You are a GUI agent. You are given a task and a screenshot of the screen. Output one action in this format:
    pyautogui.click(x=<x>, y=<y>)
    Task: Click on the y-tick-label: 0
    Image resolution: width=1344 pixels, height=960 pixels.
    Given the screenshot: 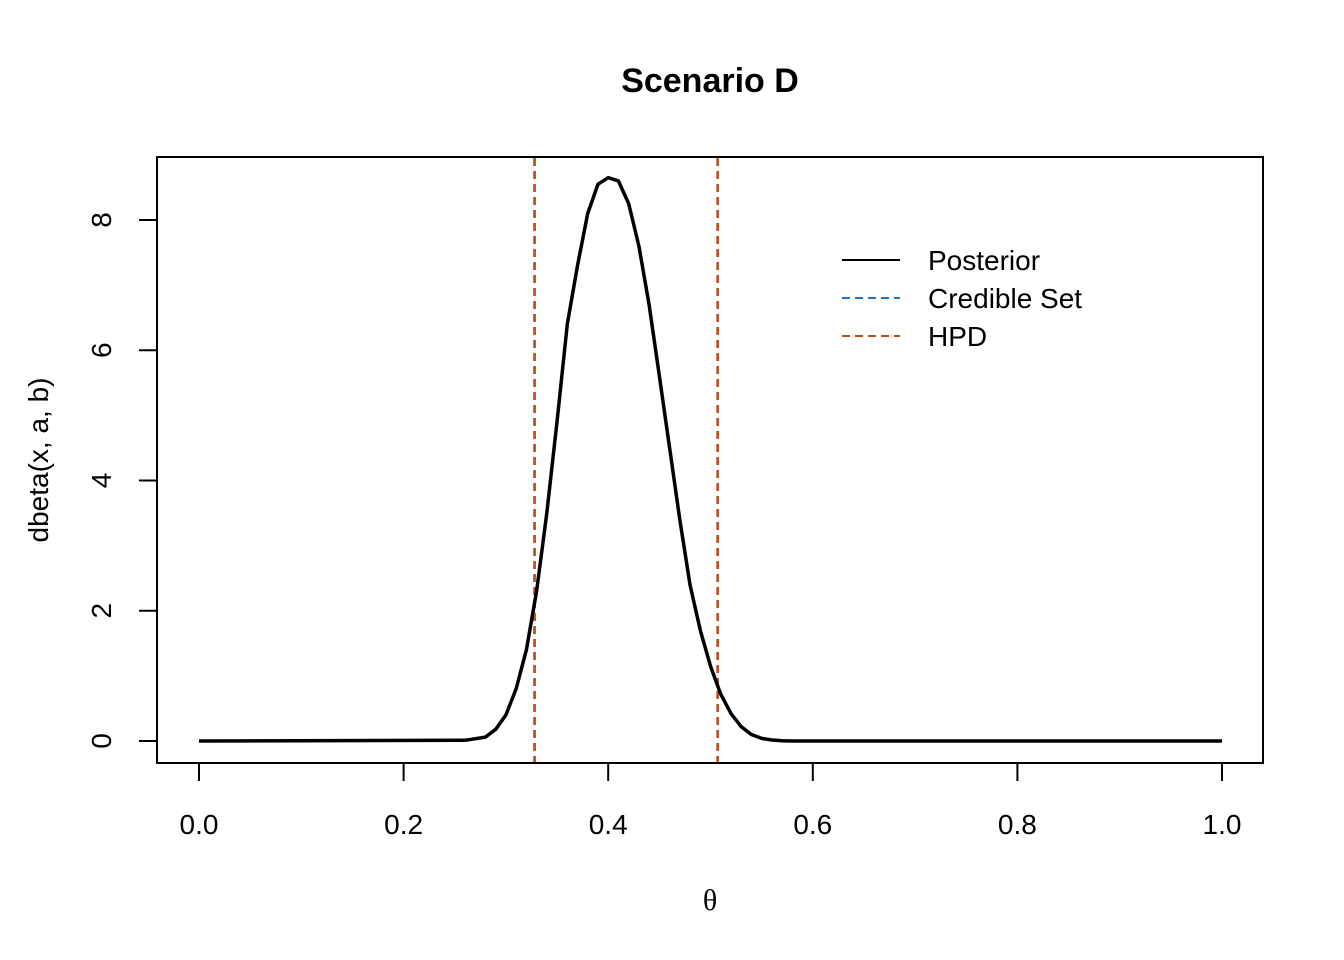 What is the action you would take?
    pyautogui.click(x=101, y=741)
    